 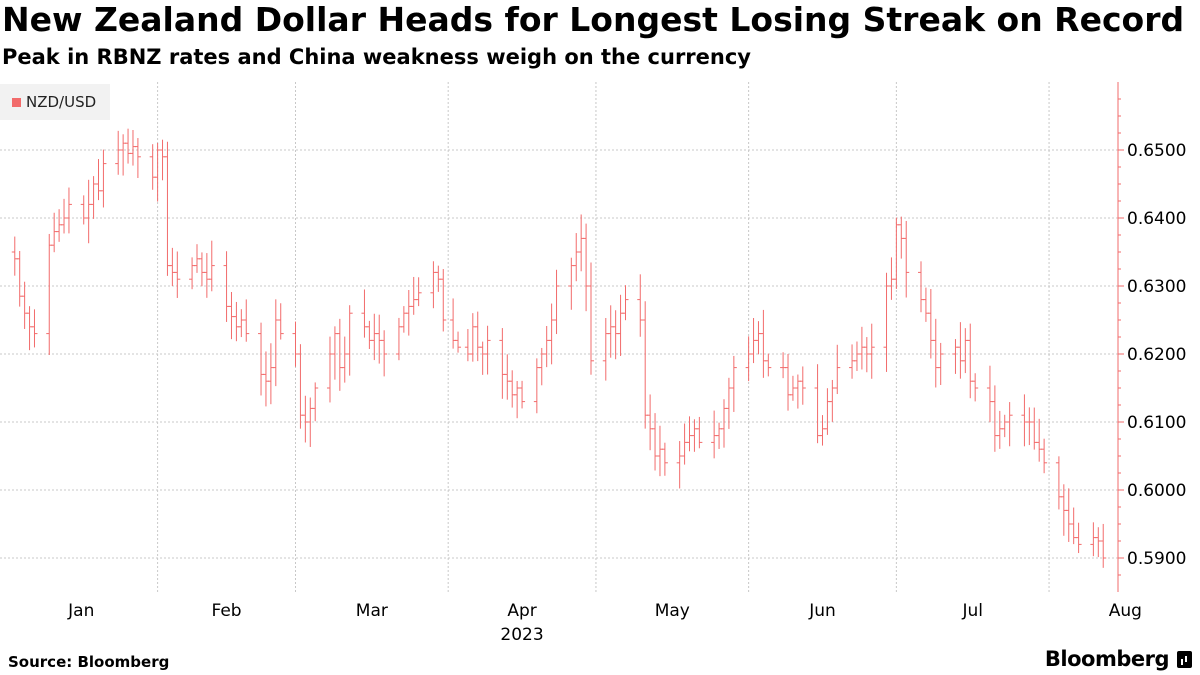 I want to click on x-tick-label: May, so click(x=672, y=611).